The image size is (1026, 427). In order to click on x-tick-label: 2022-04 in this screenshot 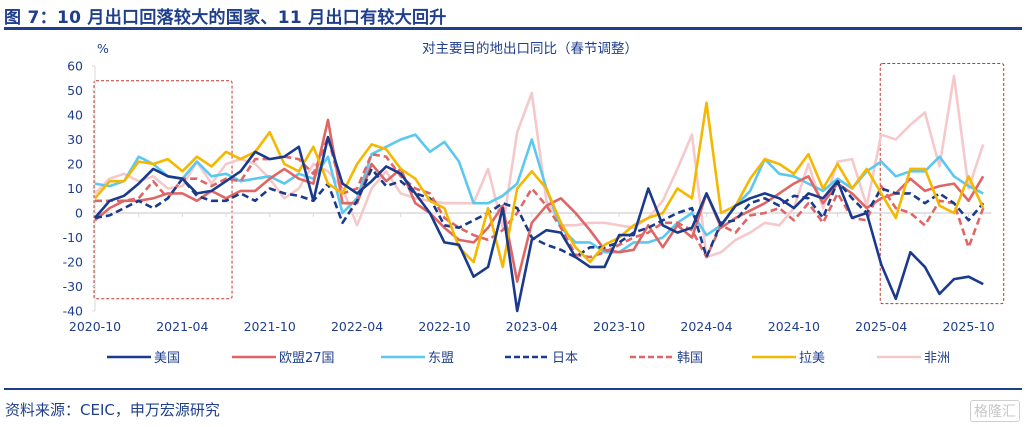, I will do `click(357, 326)`.